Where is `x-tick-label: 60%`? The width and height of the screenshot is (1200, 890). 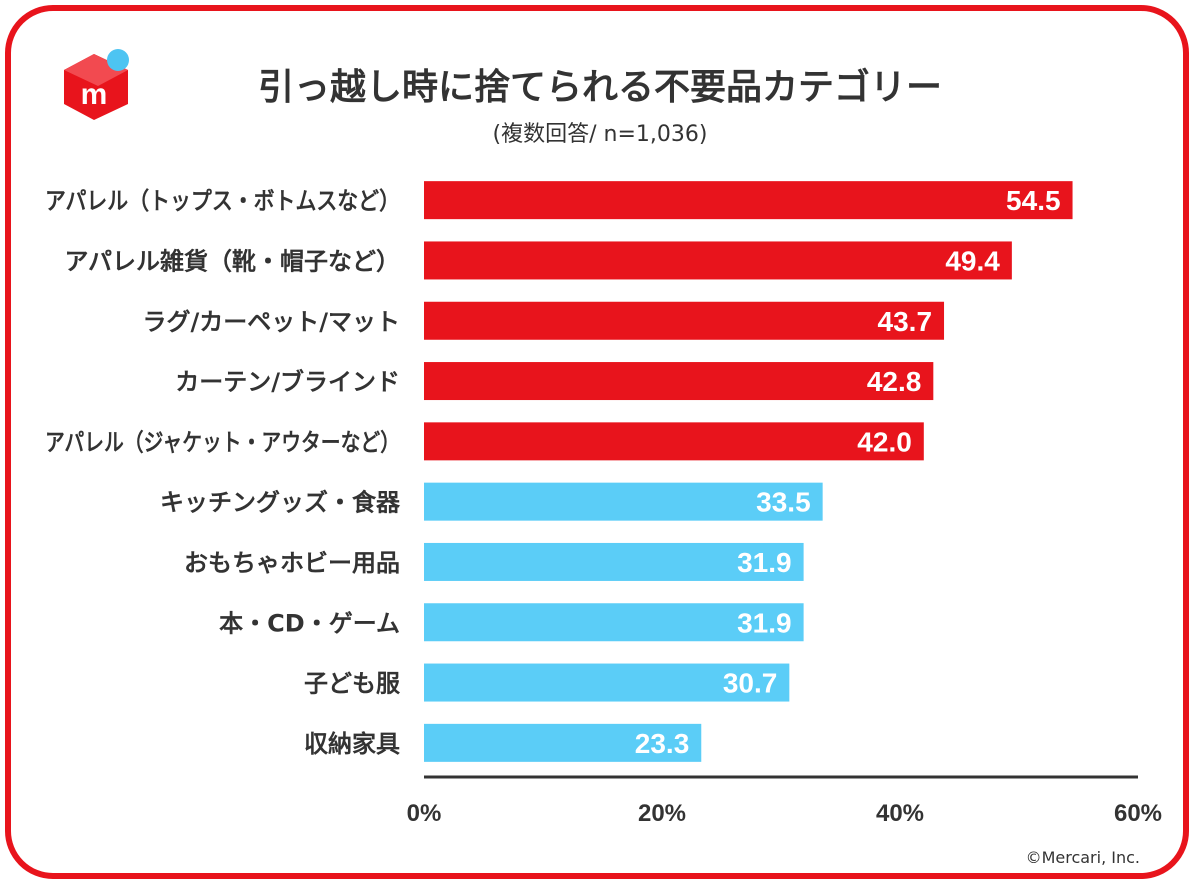
x-tick-label: 60% is located at coordinates (1138, 813).